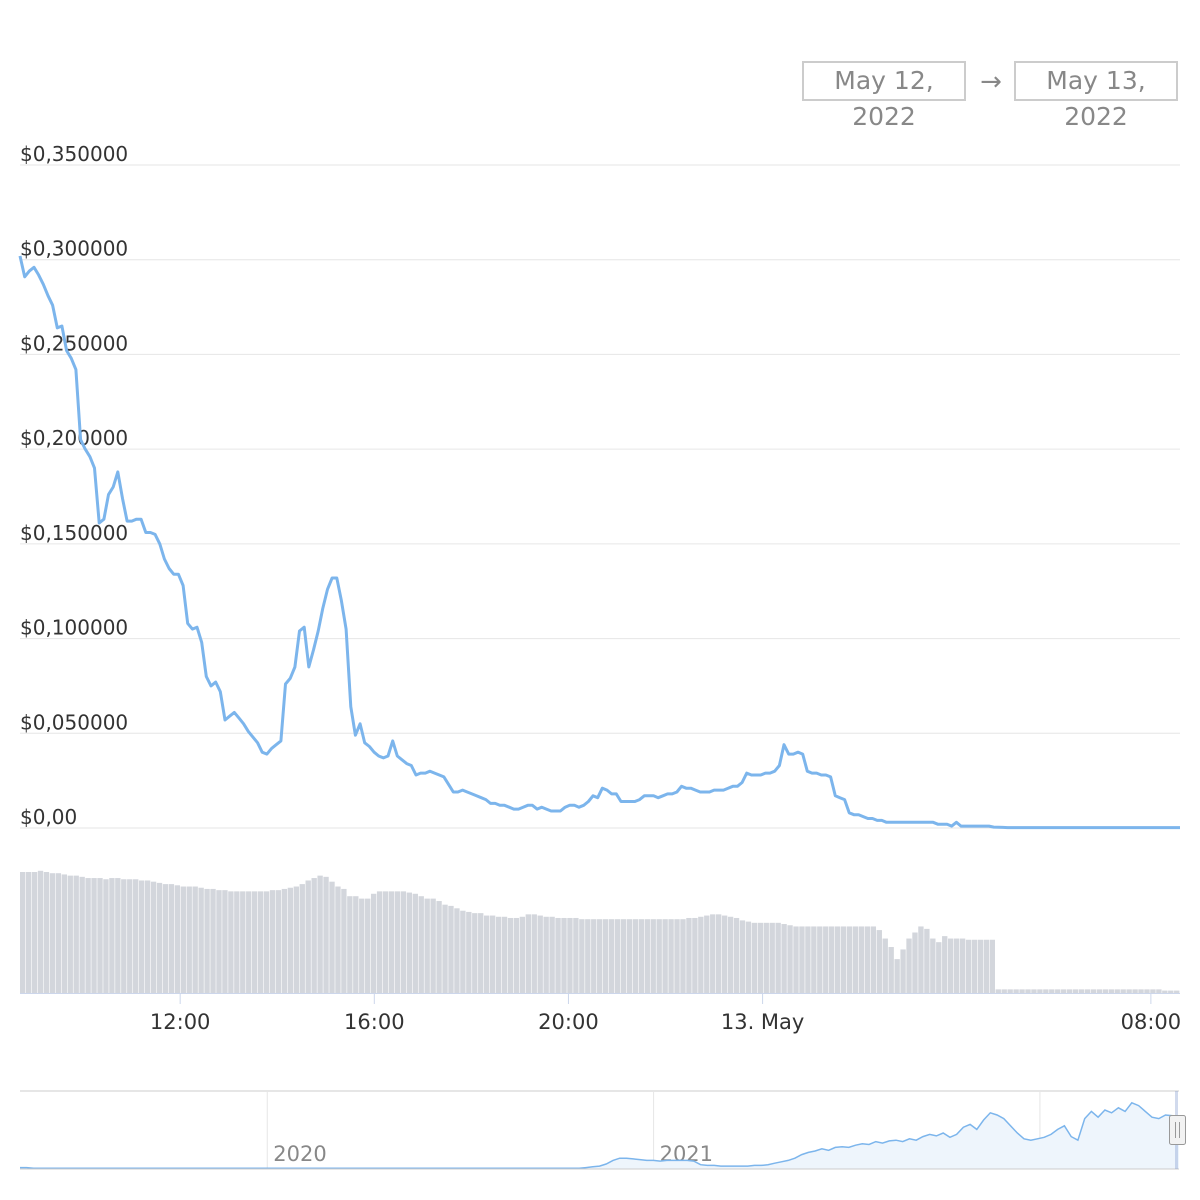 The width and height of the screenshot is (1200, 1200). Describe the element at coordinates (603, 1130) in the screenshot. I see `navigator: 202020212022` at that location.